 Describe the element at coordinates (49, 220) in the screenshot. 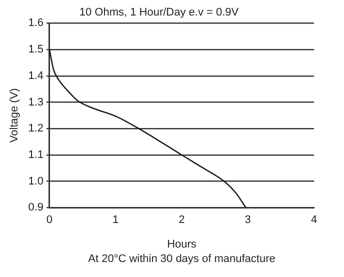

I see `x-tick-label: 0` at that location.